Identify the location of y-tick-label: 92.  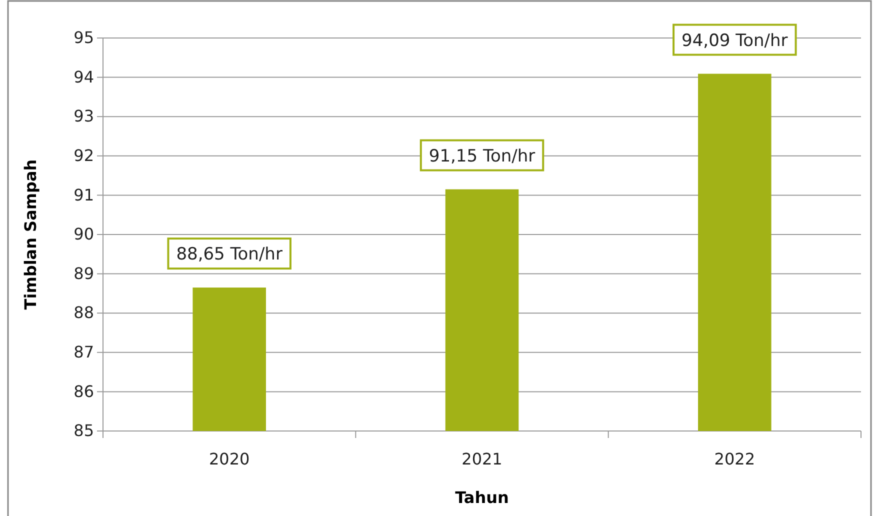
(84, 156).